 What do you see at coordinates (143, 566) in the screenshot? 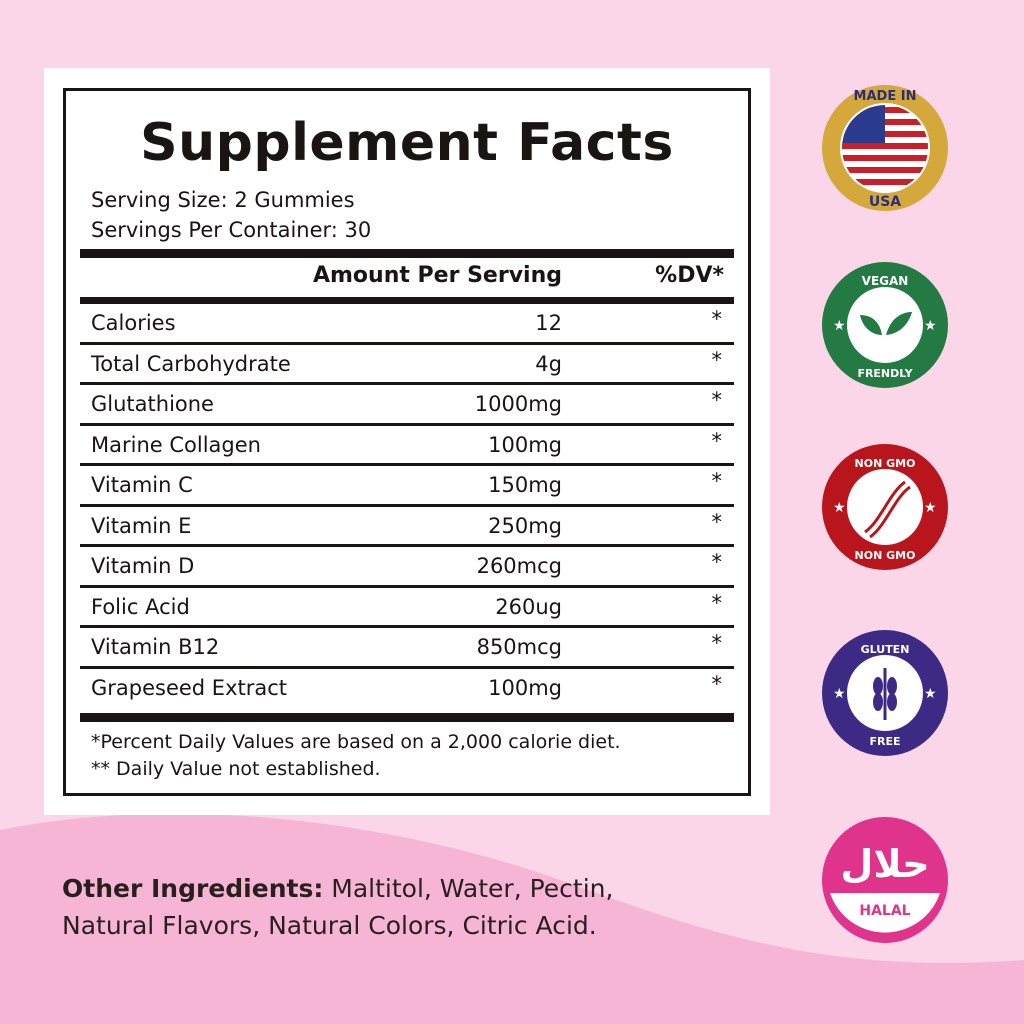
I see `nutrient-name: Vitamin D` at bounding box center [143, 566].